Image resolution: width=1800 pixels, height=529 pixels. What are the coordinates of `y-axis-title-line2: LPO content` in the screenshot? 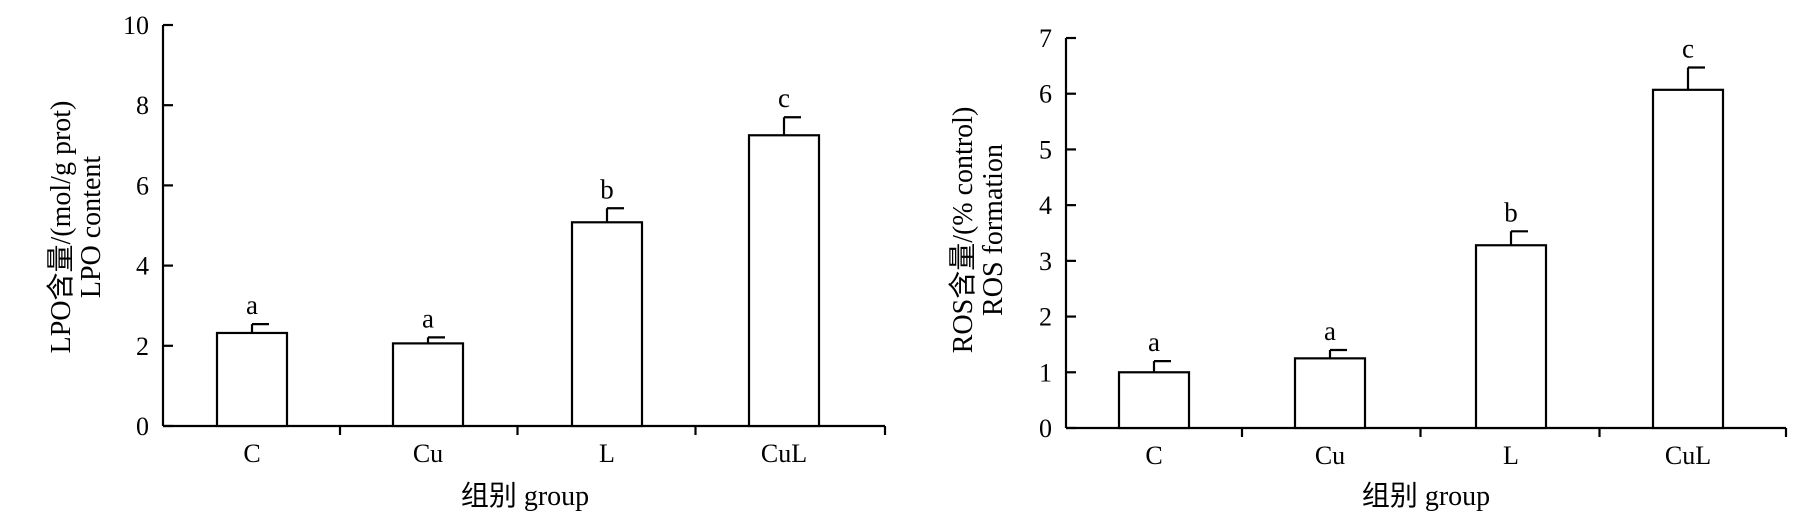 It's located at (91, 227).